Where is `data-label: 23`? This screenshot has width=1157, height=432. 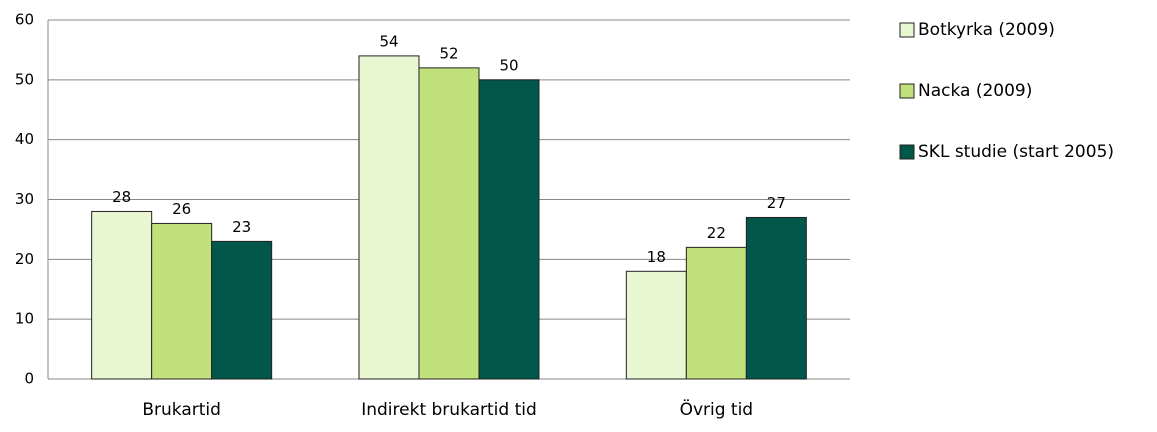 data-label: 23 is located at coordinates (241, 227).